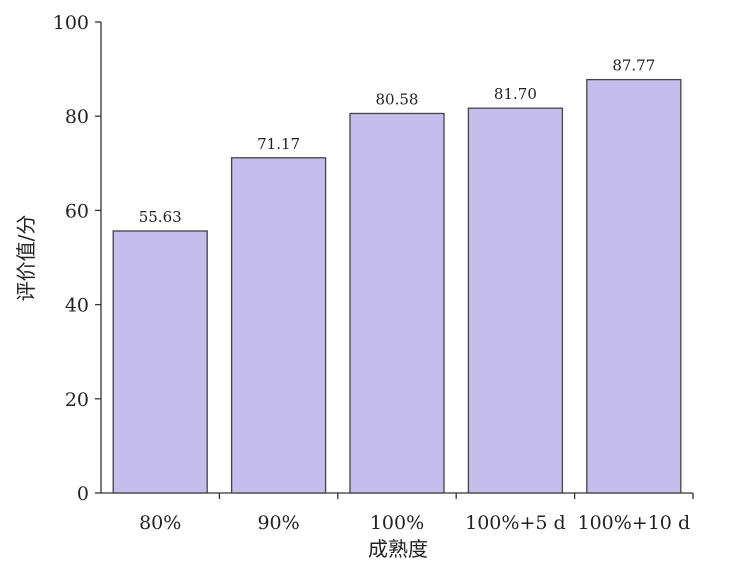 The height and width of the screenshot is (569, 731). I want to click on bar-value-label: 80.58, so click(397, 99).